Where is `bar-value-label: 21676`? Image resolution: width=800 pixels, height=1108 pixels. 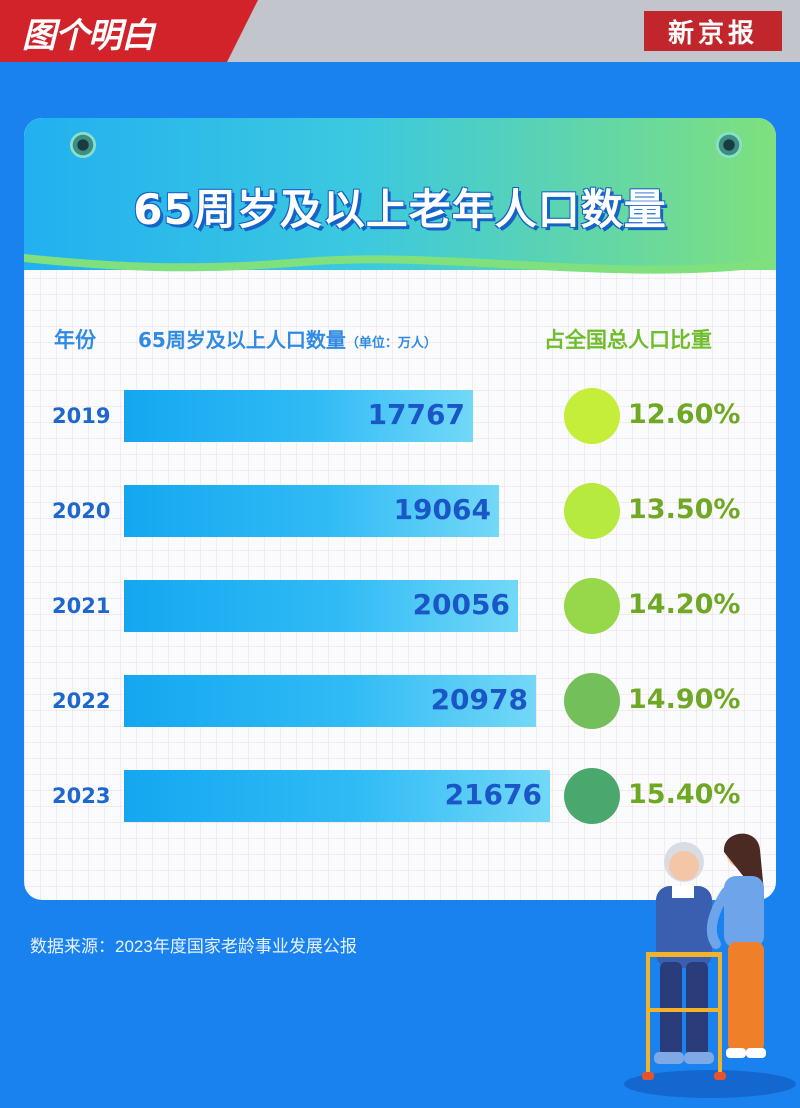 bar-value-label: 21676 is located at coordinates (493, 794).